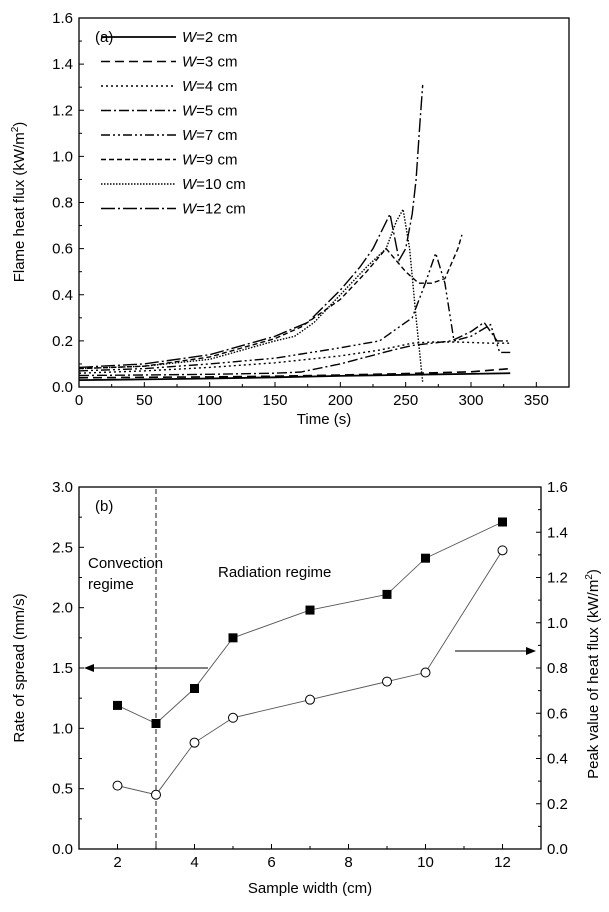 The height and width of the screenshot is (912, 609). I want to click on panel-b-left-y-ticks: 0.0 0.5 1.0 1.5 2.0 2.5 3.0, so click(68, 668).